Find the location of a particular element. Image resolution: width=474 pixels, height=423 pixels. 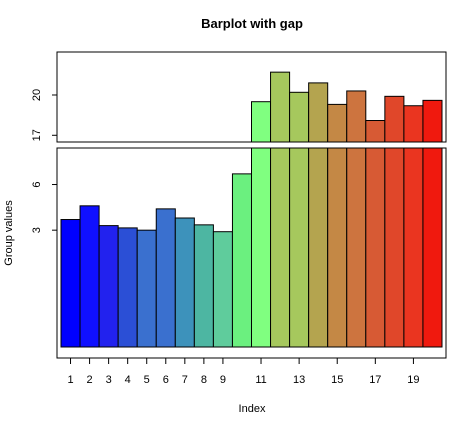

x-tick-label: 8 is located at coordinates (204, 380).